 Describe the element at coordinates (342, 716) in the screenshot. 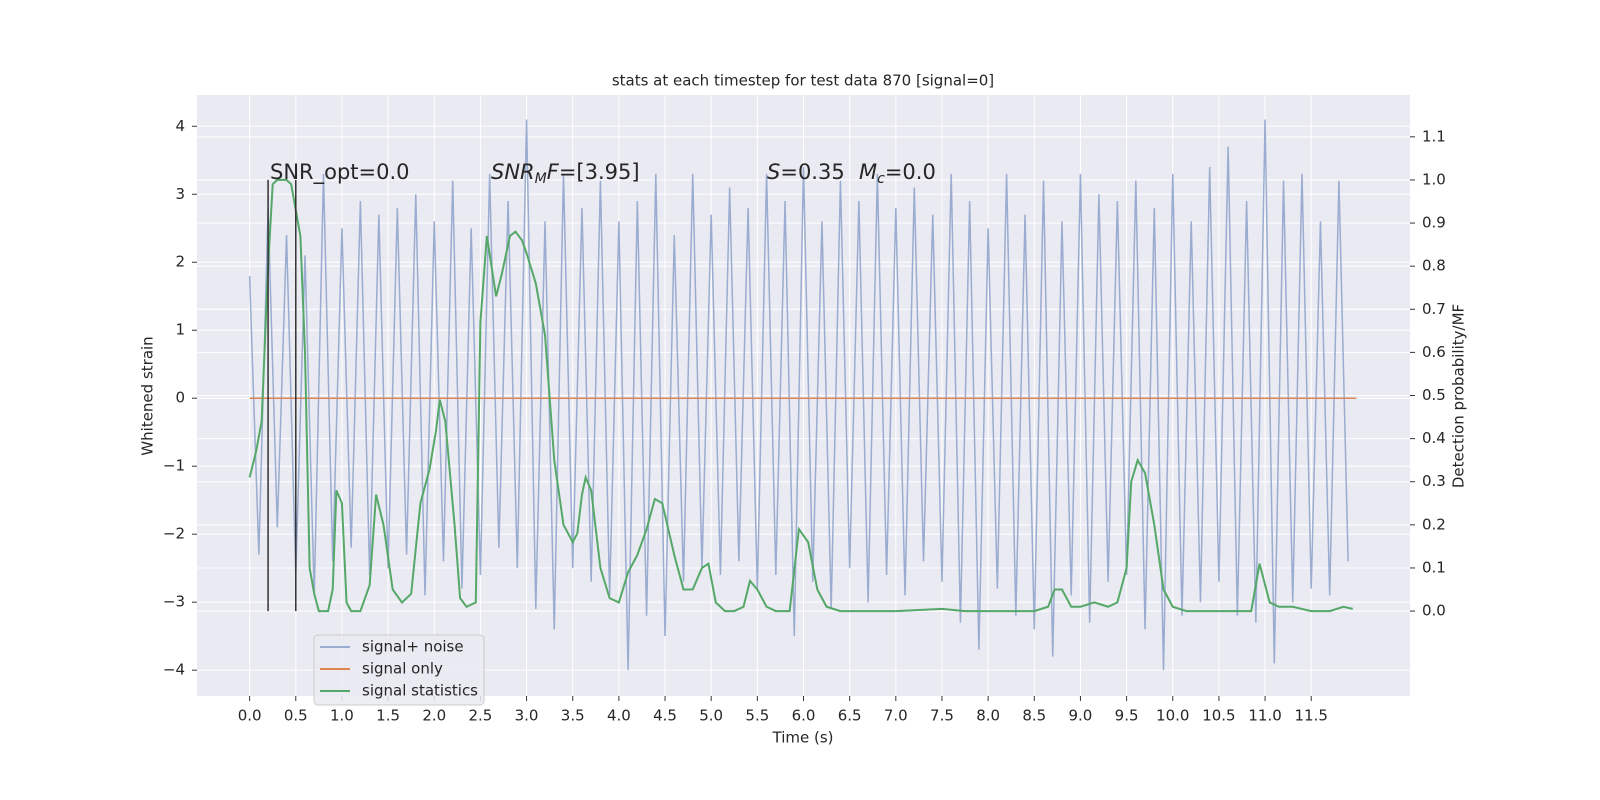

I see `x-tick-label: 1.0` at that location.